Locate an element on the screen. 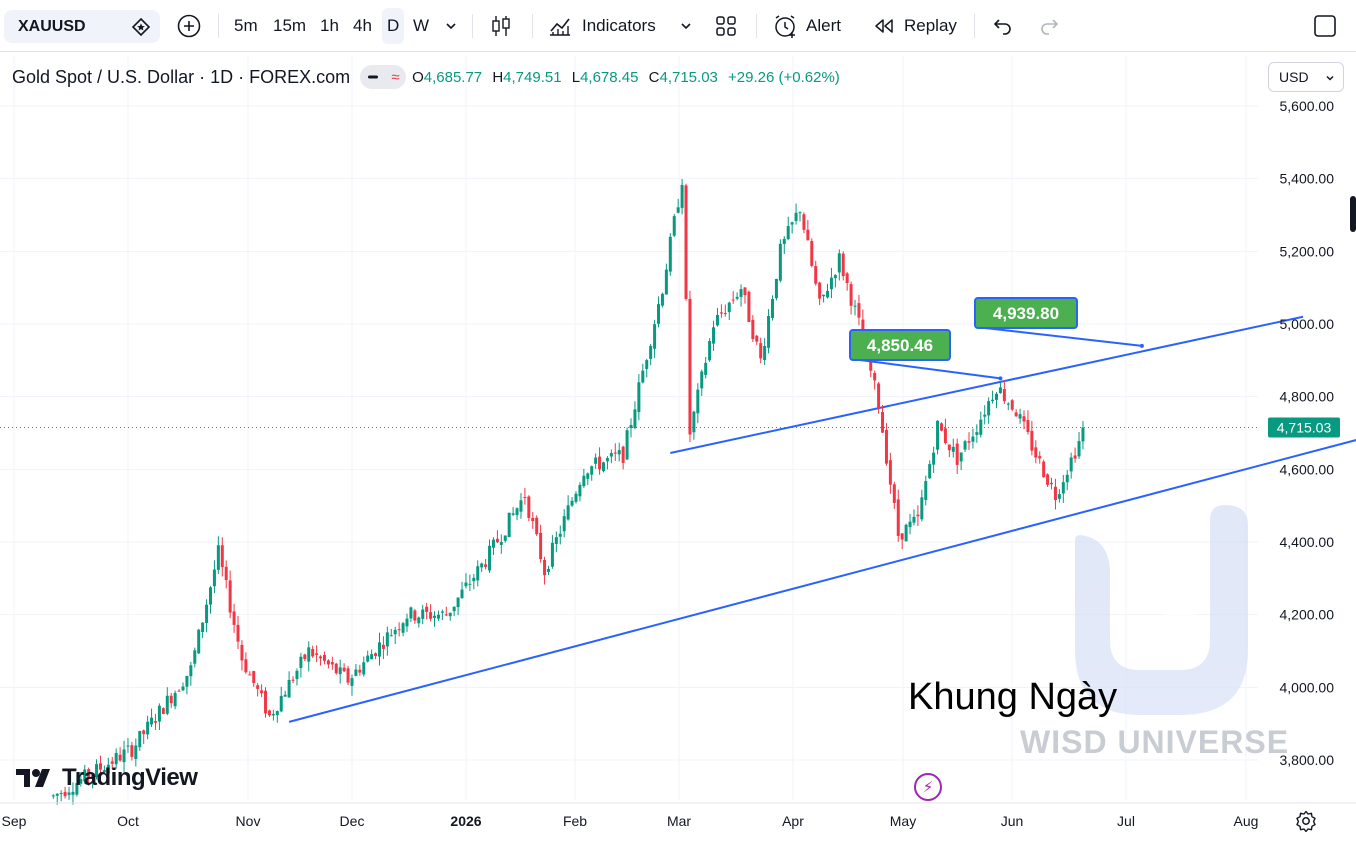 This screenshot has width=1356, height=841. interval-4h: 4h is located at coordinates (362, 25).